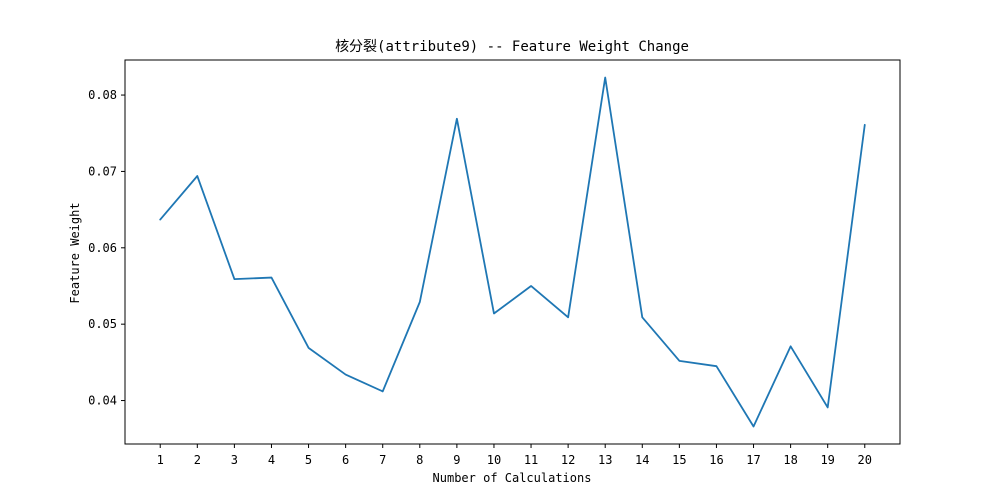 This screenshot has height=500, width=1000. I want to click on x-tick-label: 7, so click(382, 460).